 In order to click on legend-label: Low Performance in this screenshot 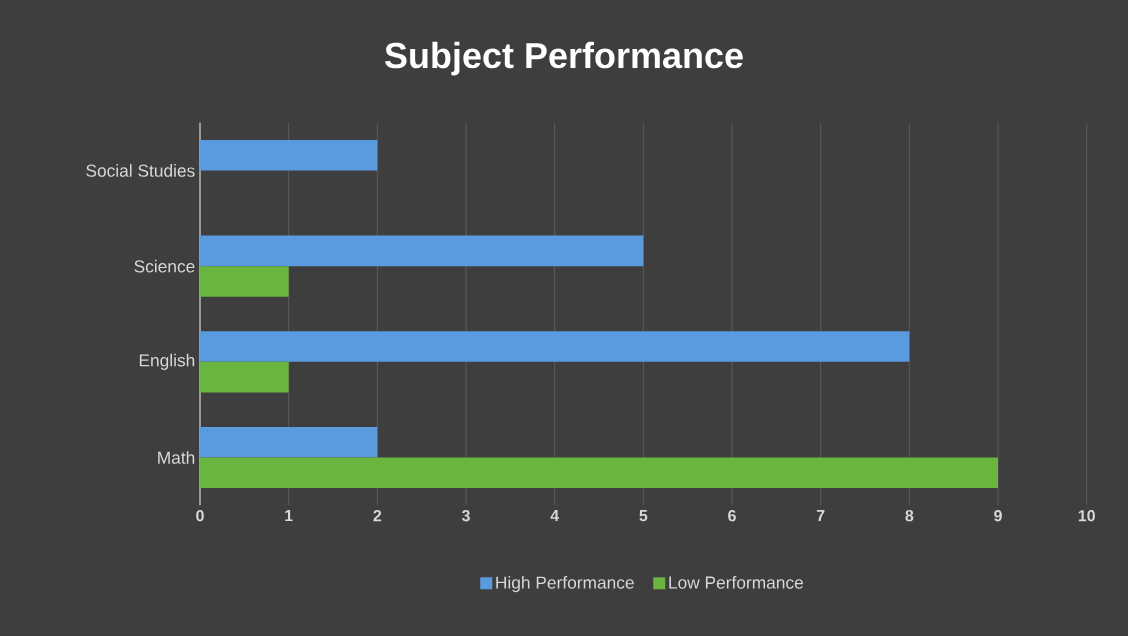, I will do `click(736, 582)`.